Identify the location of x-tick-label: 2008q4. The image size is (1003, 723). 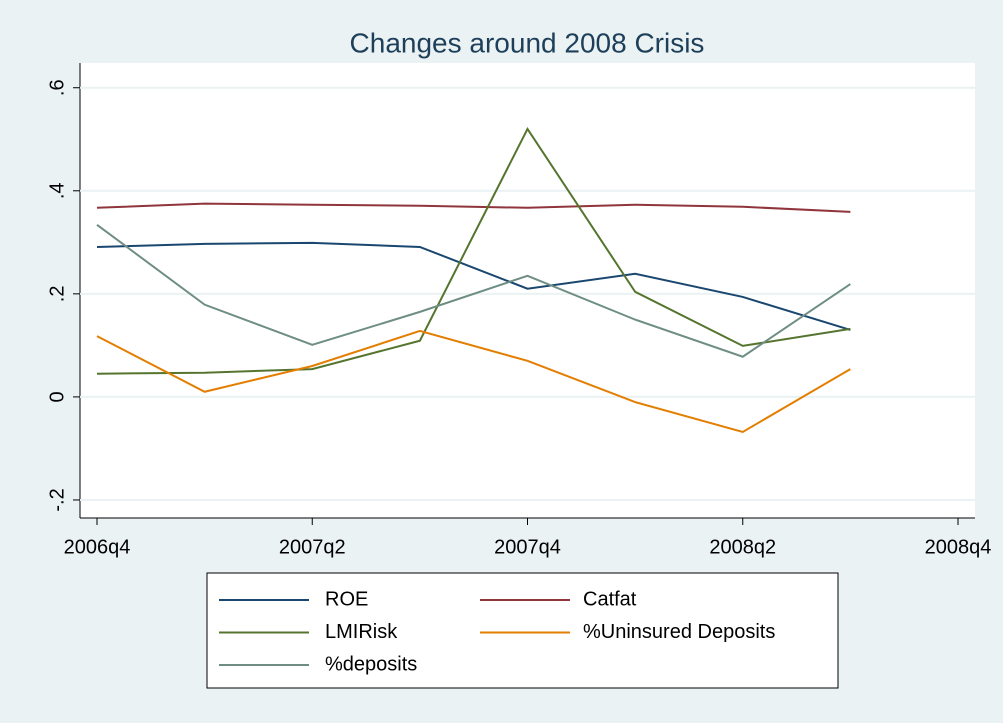
(958, 547).